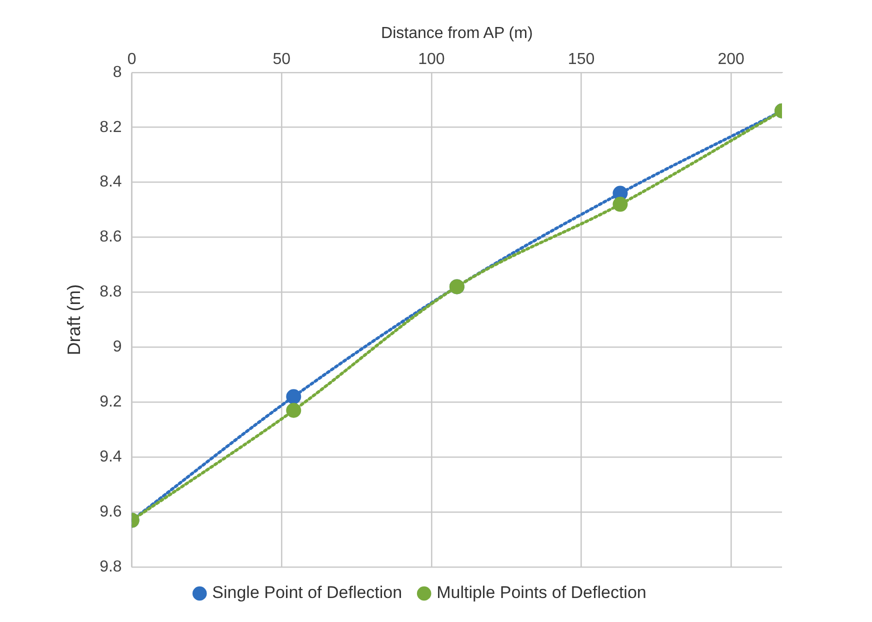 The image size is (872, 622). I want to click on y-tick-label: 8, so click(117, 72).